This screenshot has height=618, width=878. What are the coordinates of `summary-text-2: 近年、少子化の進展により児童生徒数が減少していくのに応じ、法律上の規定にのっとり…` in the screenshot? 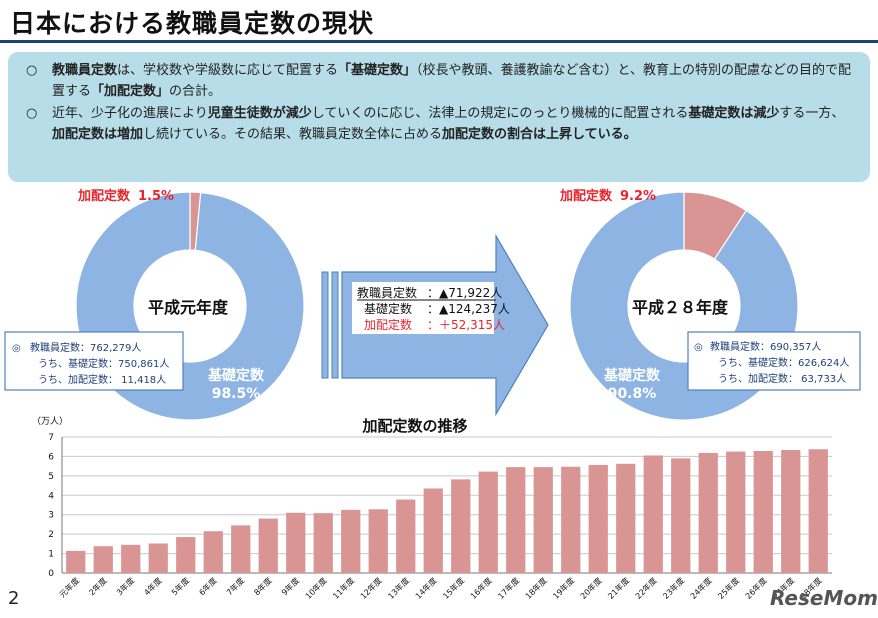 It's located at (448, 124).